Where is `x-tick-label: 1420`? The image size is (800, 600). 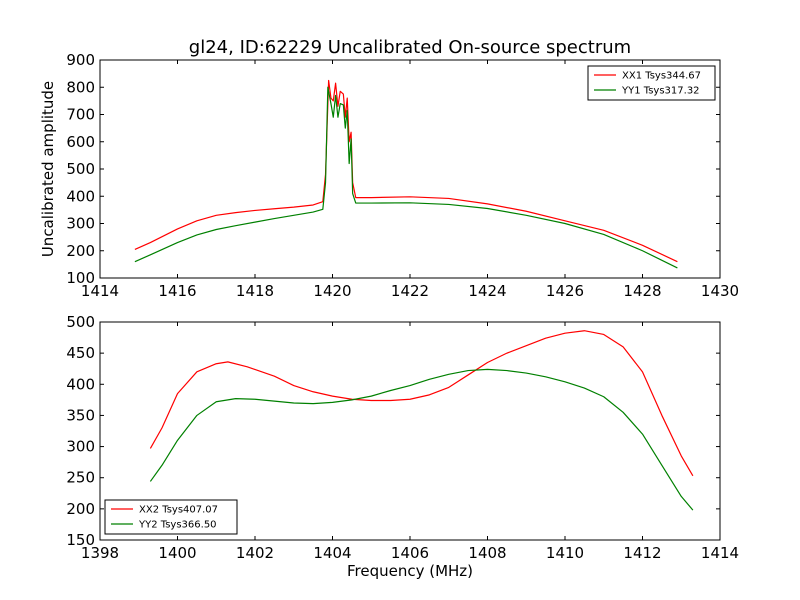
x-tick-label: 1420 is located at coordinates (332, 291).